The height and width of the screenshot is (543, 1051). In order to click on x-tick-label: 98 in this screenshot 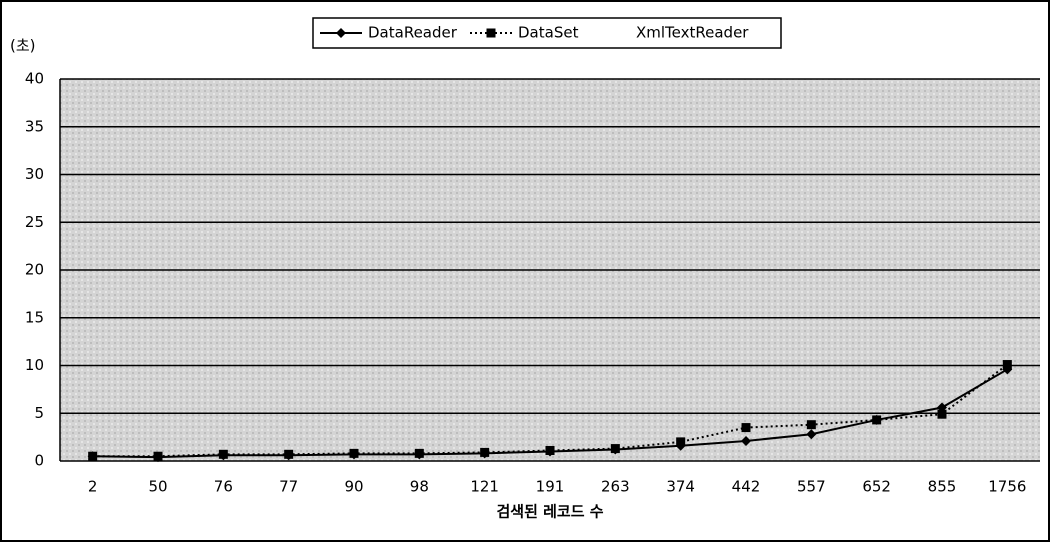, I will do `click(419, 487)`.